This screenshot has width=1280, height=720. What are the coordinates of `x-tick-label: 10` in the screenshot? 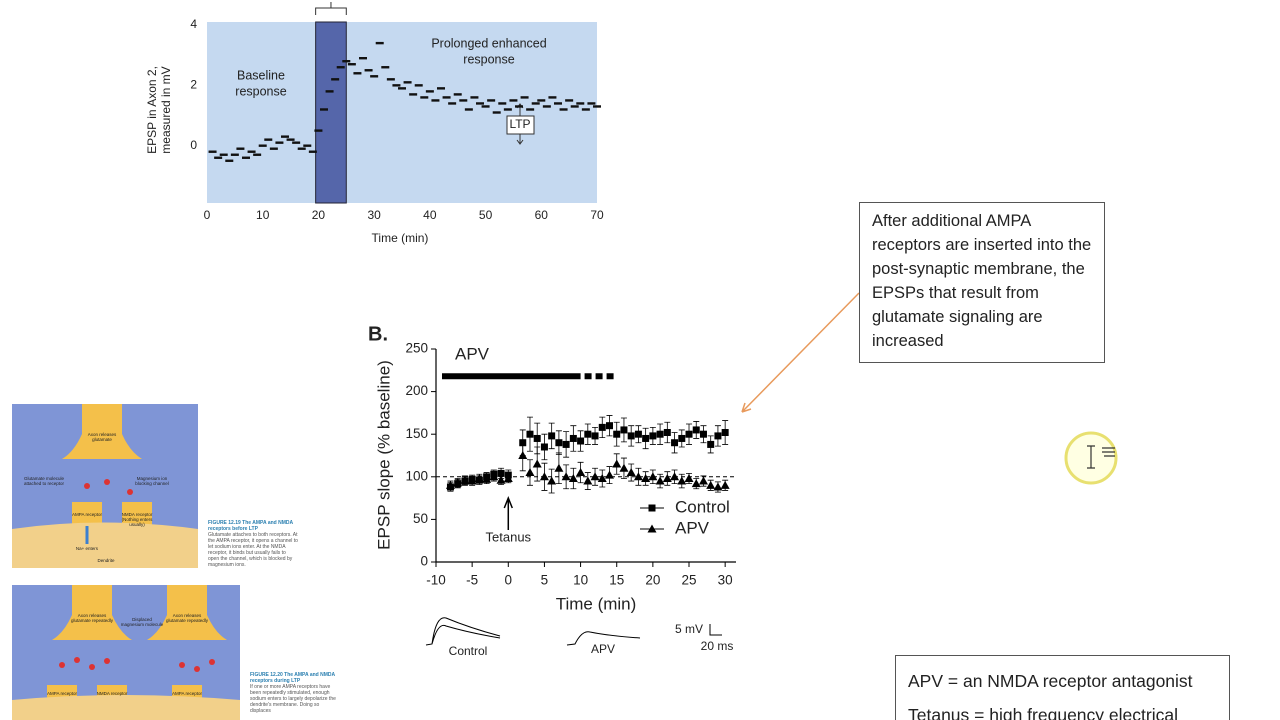 It's located at (580, 580).